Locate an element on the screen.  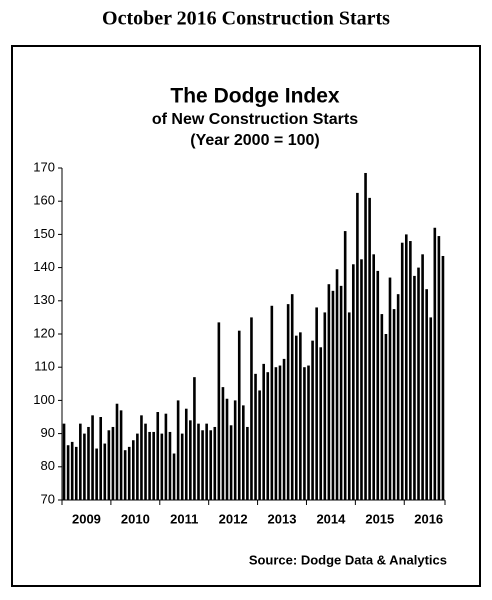
y-tick-label: 170 is located at coordinates (44, 166).